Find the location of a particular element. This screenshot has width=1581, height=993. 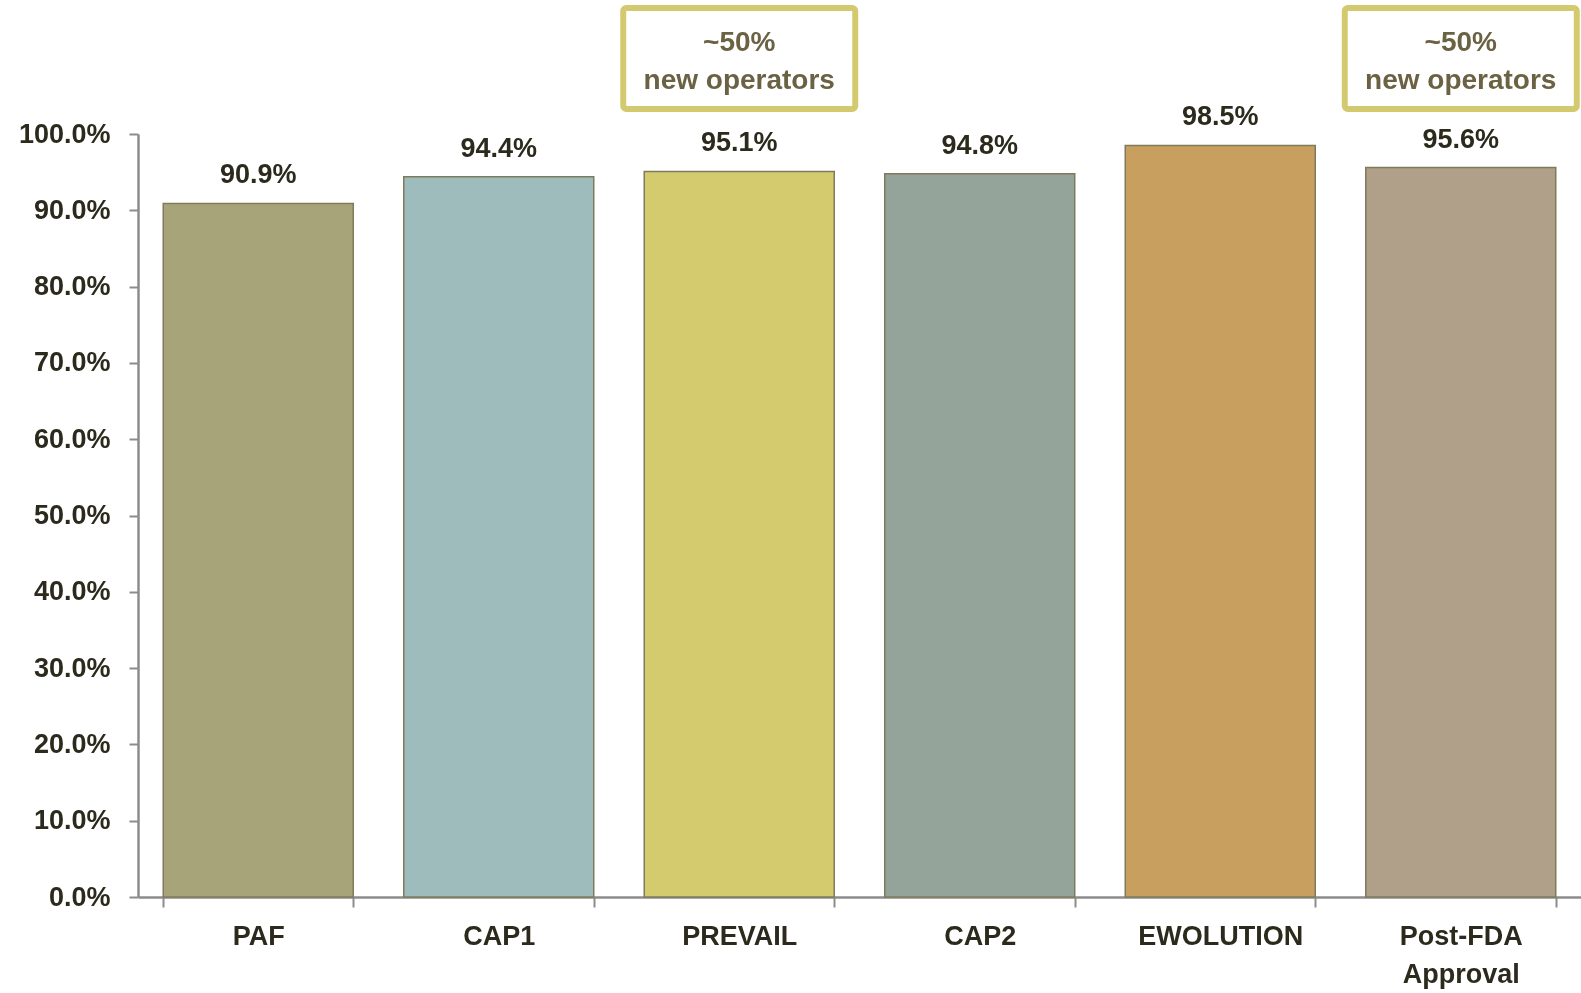

data-label: 95.1% is located at coordinates (739, 142).